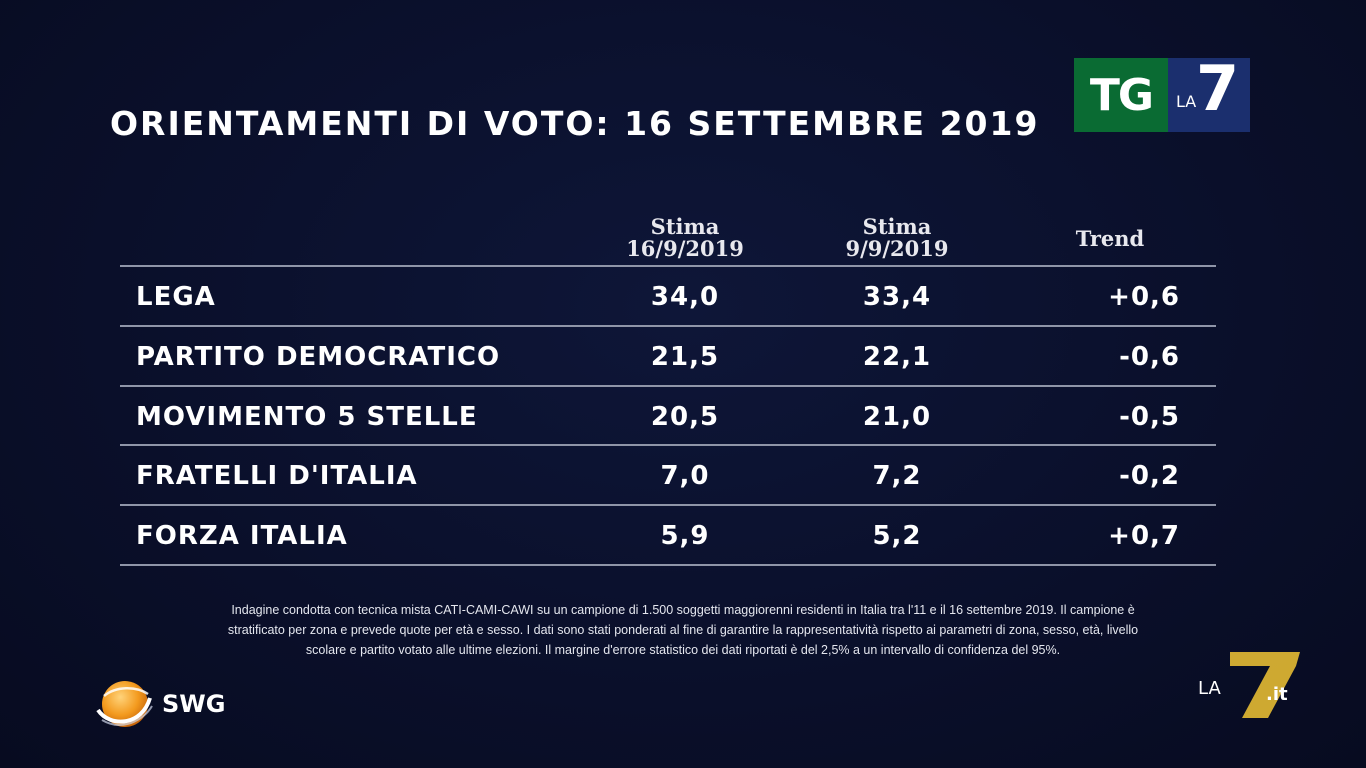 This screenshot has width=1366, height=768. I want to click on party-name: MOVIMENTO 5 STELLE, so click(307, 417).